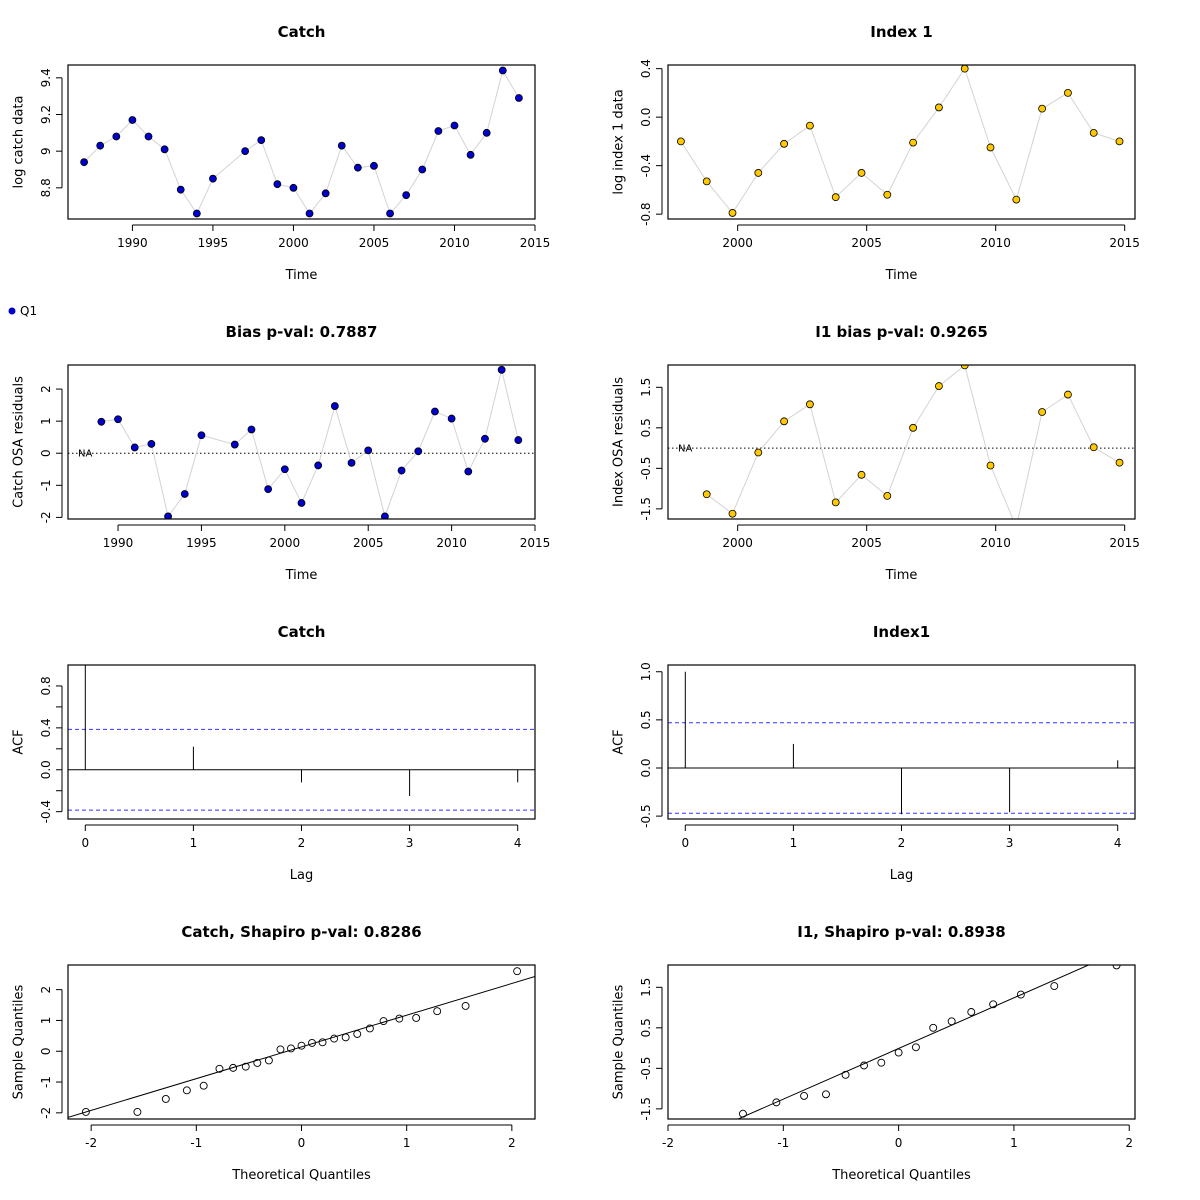 This screenshot has height=1200, width=1200. I want to click on catch_qq-x-tick-label: 1, so click(407, 1143).